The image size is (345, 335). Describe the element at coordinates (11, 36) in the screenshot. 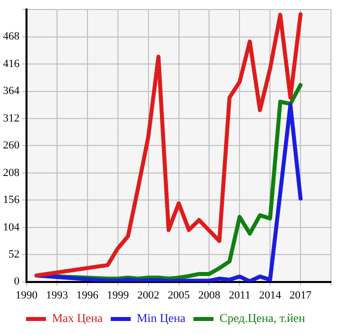

I see `y-tick-label: 468` at that location.